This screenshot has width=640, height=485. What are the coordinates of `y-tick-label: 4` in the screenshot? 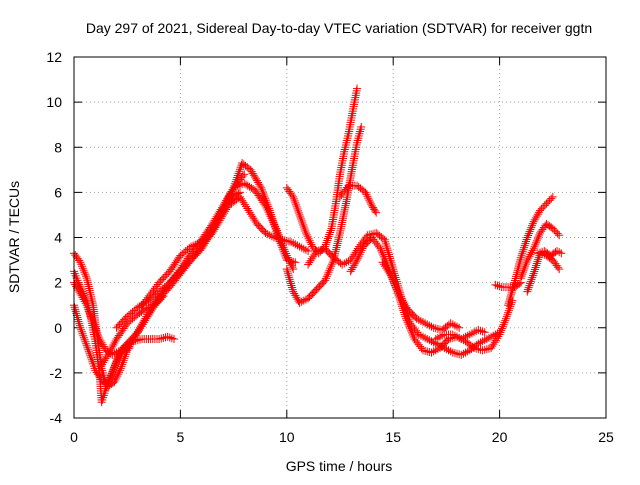 It's located at (58, 238).